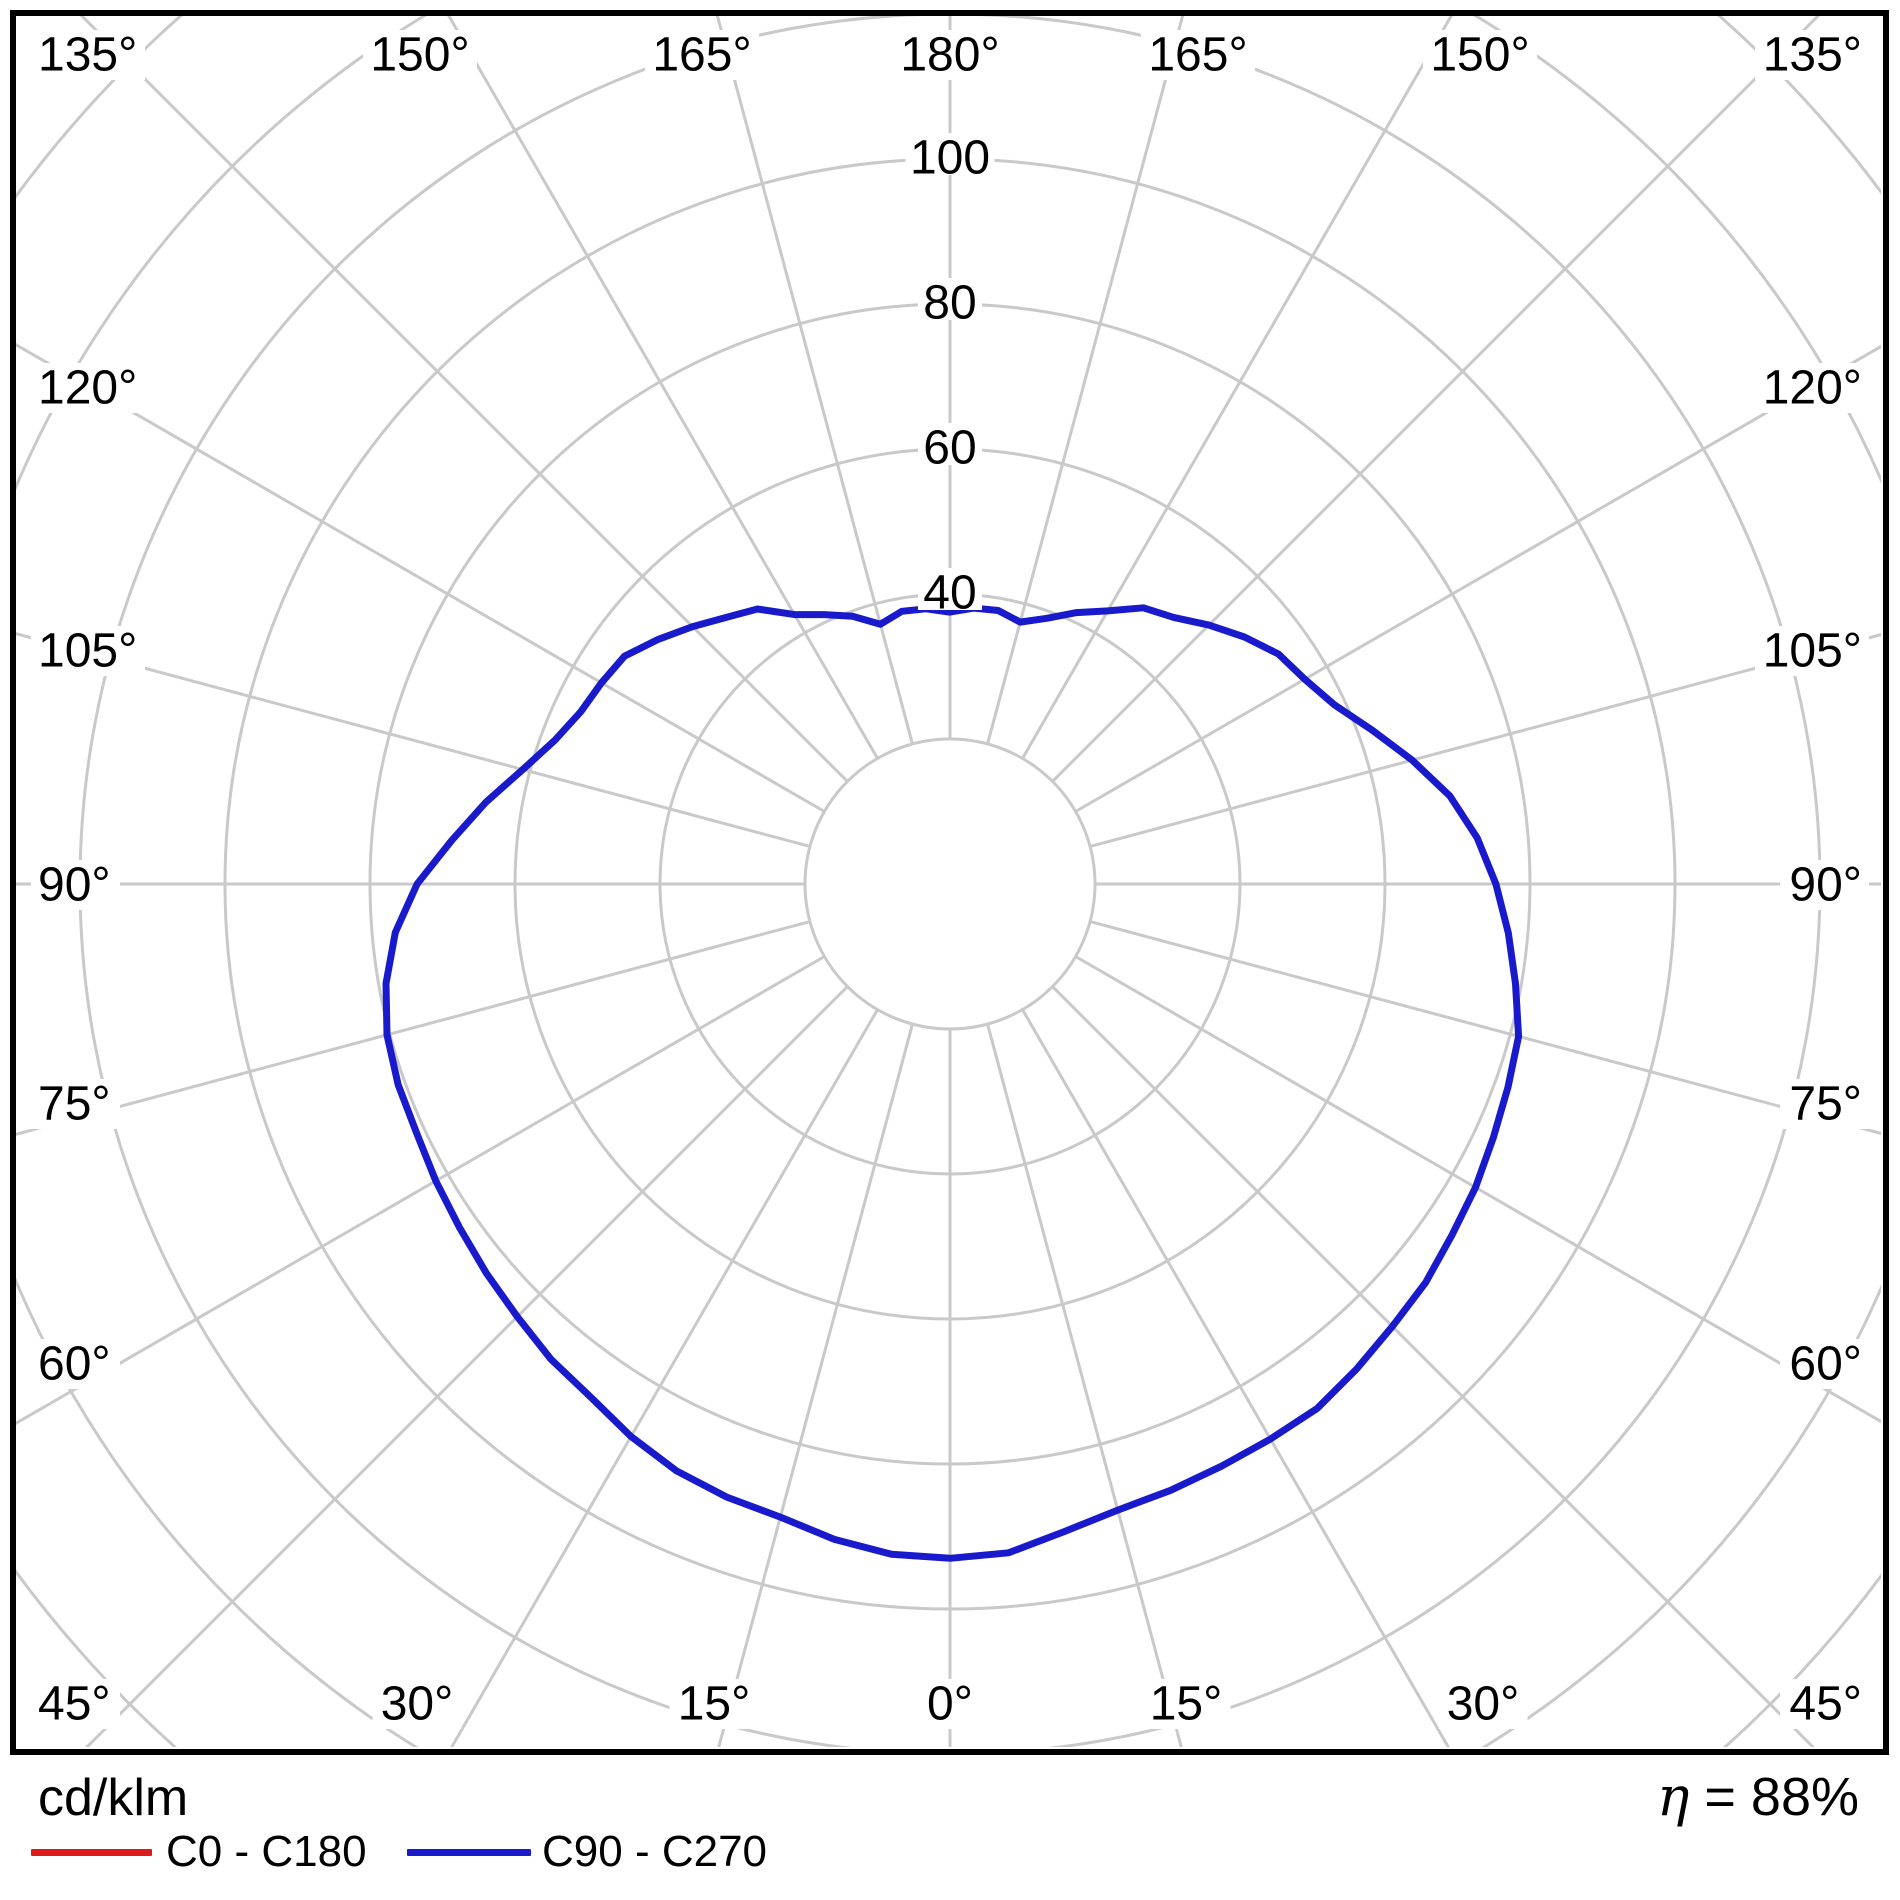 The image size is (1900, 1900). I want to click on eta-symbol: η, so click(1673, 1796).